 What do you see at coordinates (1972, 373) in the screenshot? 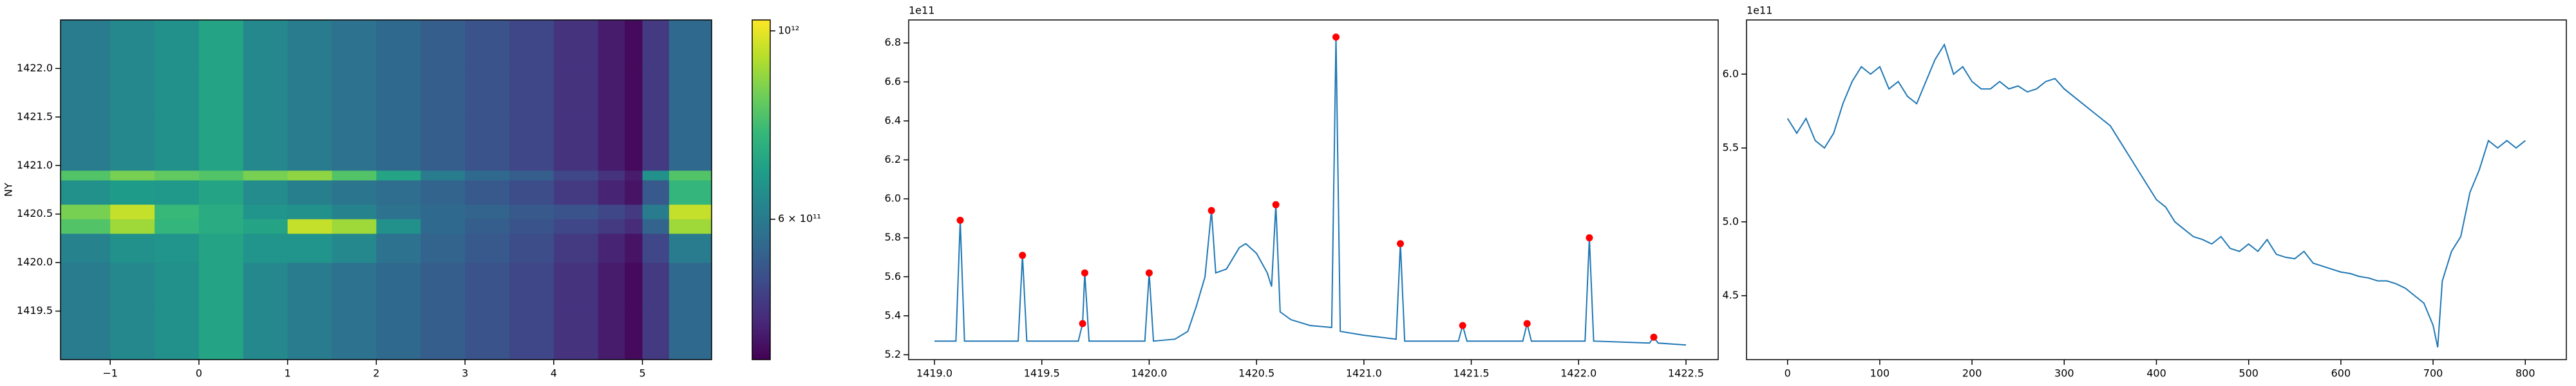
I see `x-tick-label: 200` at bounding box center [1972, 373].